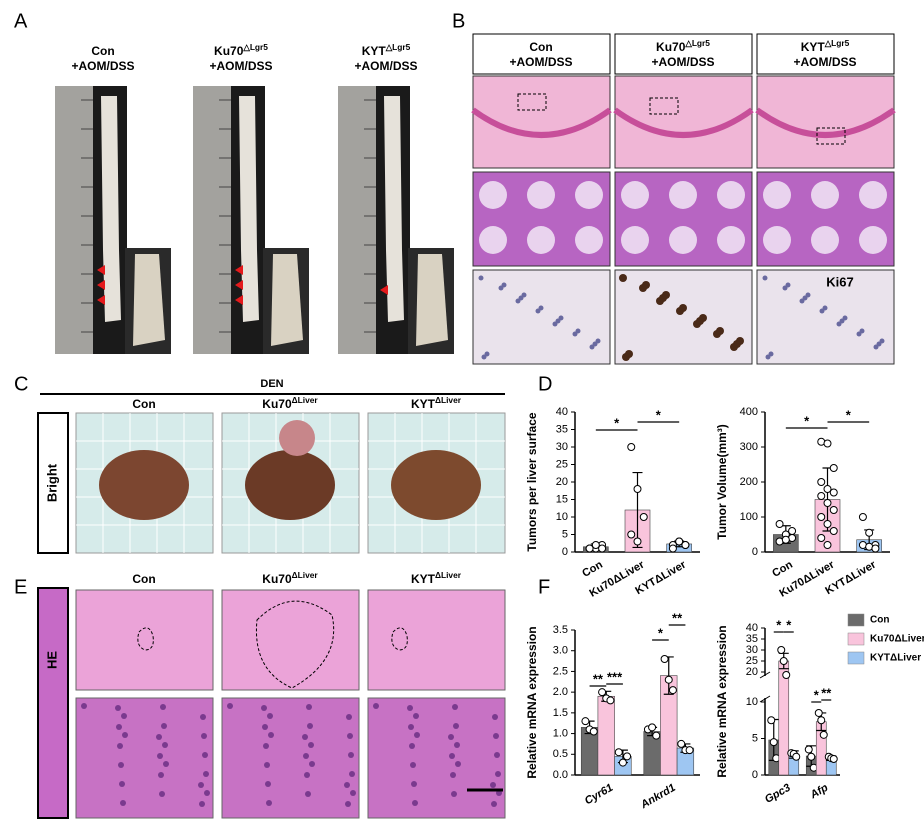 This screenshot has height=833, width=924. Describe the element at coordinates (677, 617) in the screenshot. I see `significance-label: **` at that location.